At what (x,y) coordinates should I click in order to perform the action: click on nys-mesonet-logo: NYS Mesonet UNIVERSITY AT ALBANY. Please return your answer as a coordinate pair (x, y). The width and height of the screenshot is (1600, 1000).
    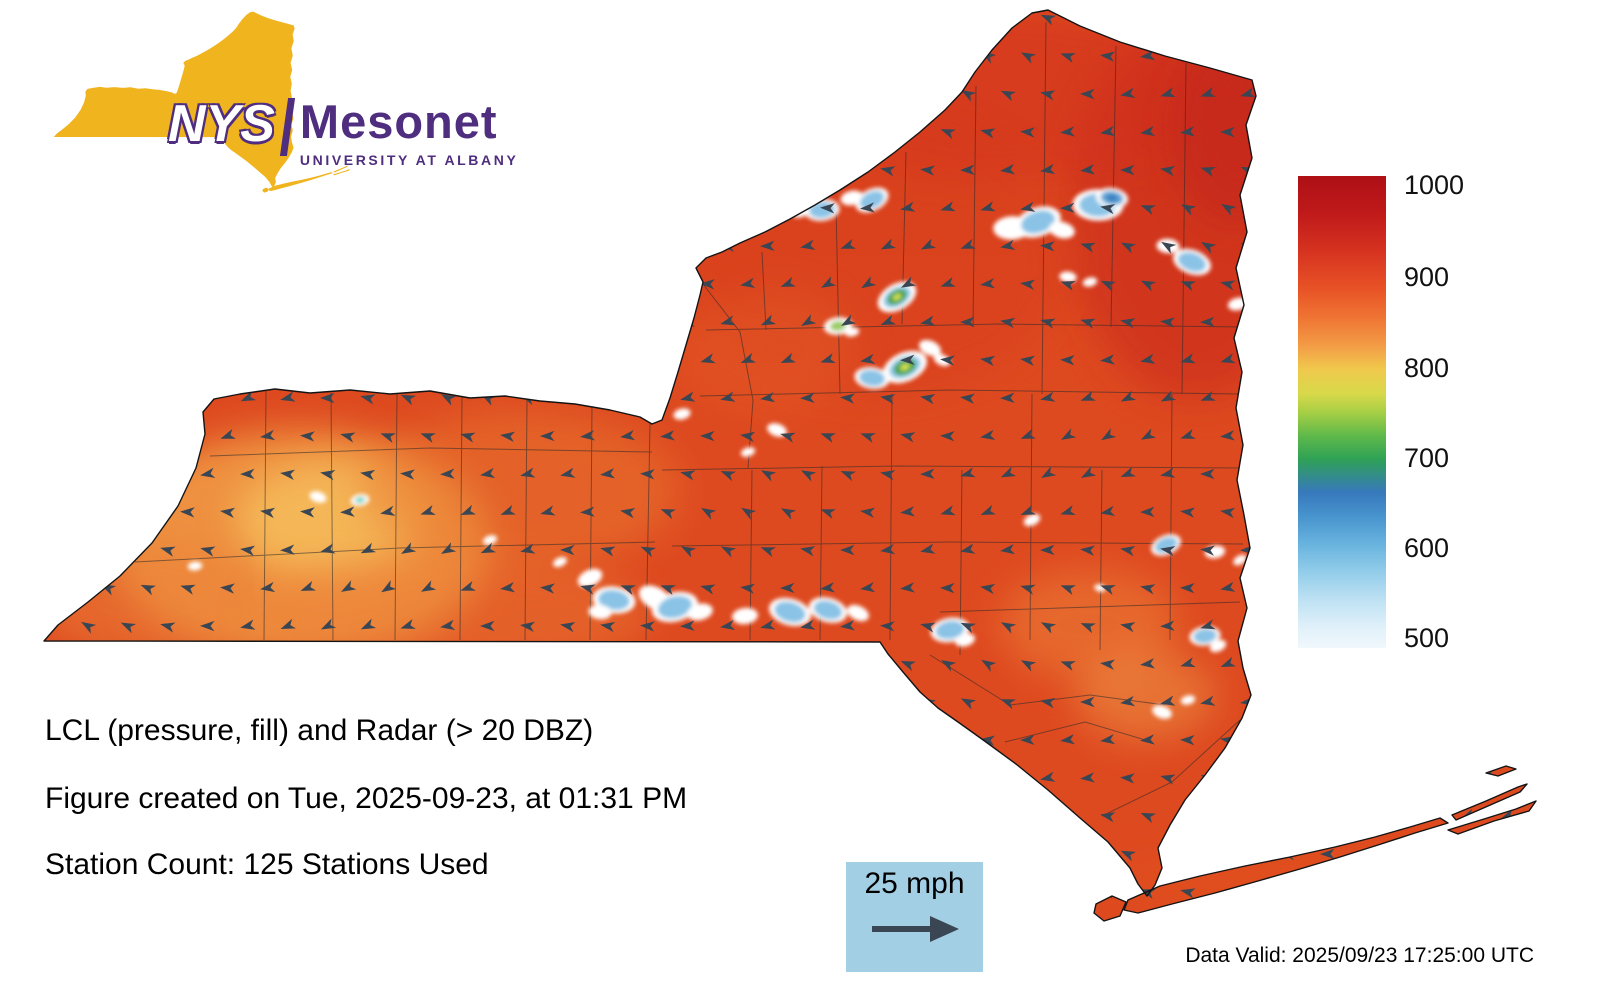
    Looking at the image, I should click on (284, 106).